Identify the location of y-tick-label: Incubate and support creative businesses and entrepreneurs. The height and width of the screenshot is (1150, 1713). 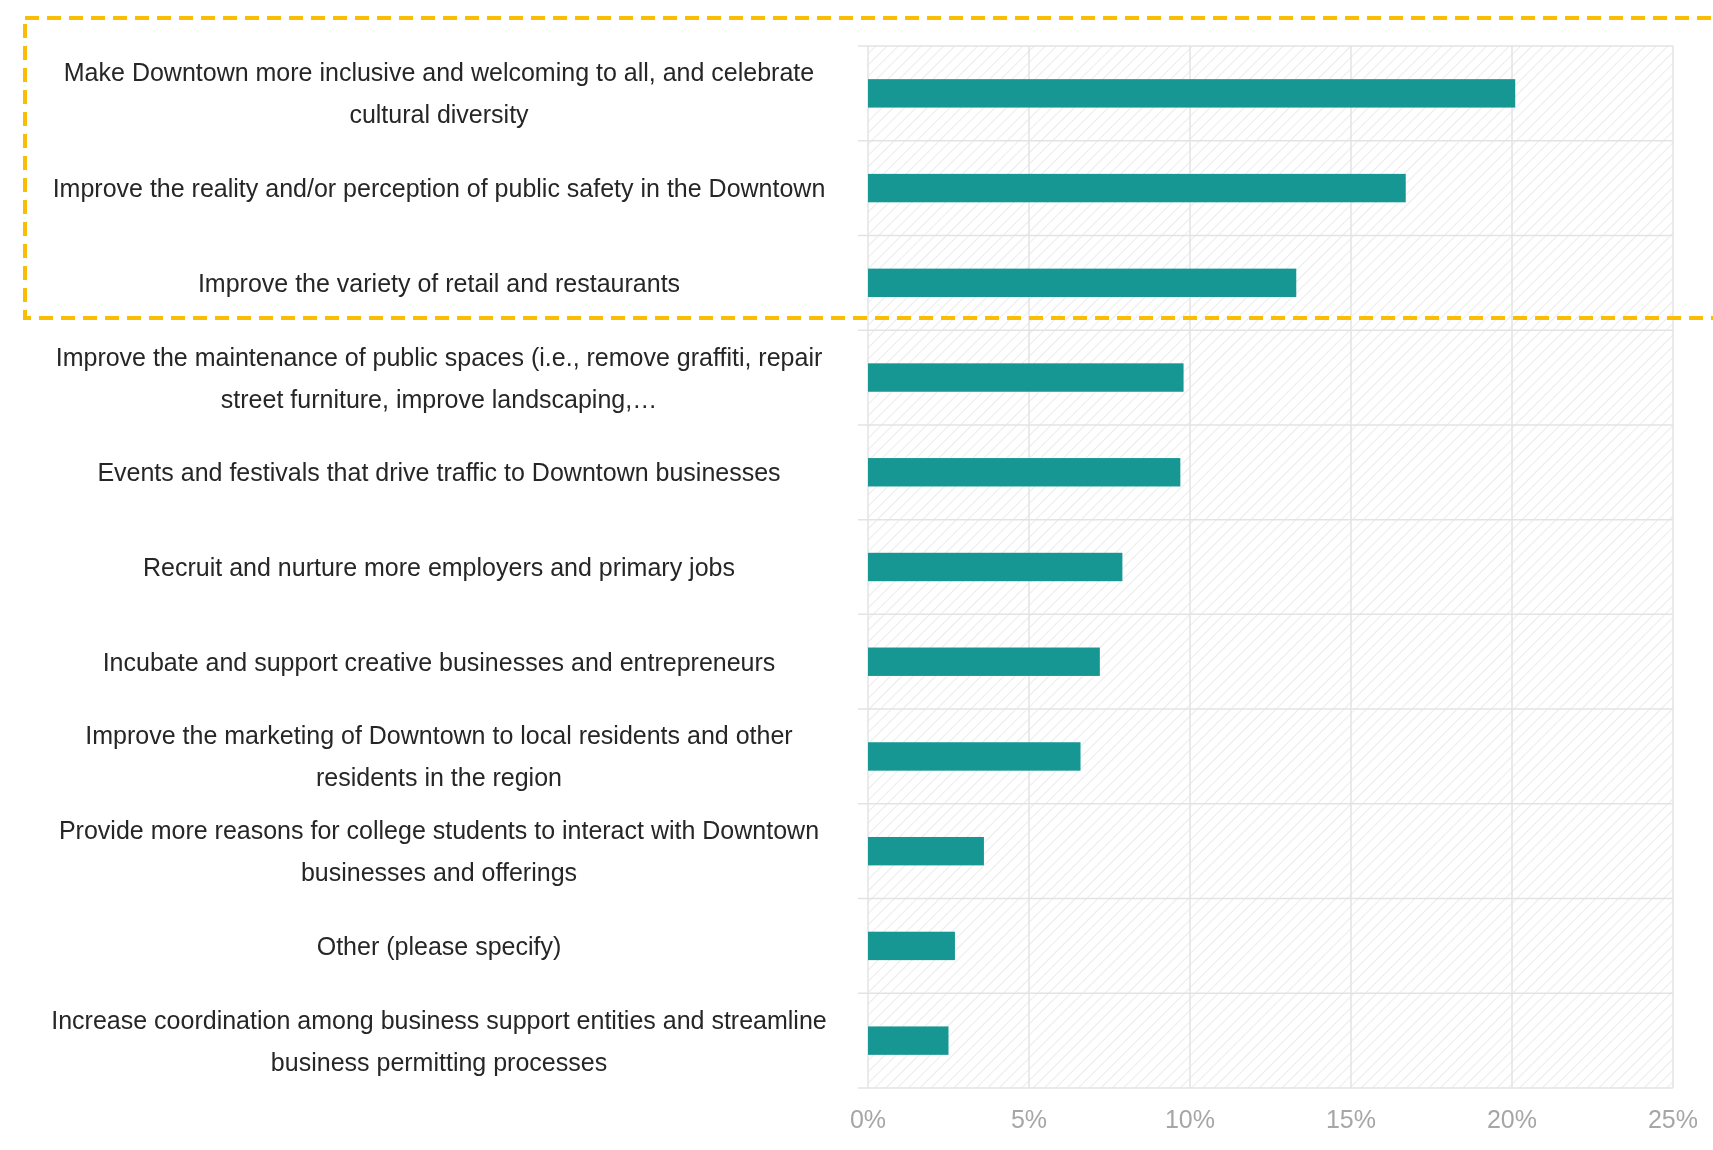
(439, 661).